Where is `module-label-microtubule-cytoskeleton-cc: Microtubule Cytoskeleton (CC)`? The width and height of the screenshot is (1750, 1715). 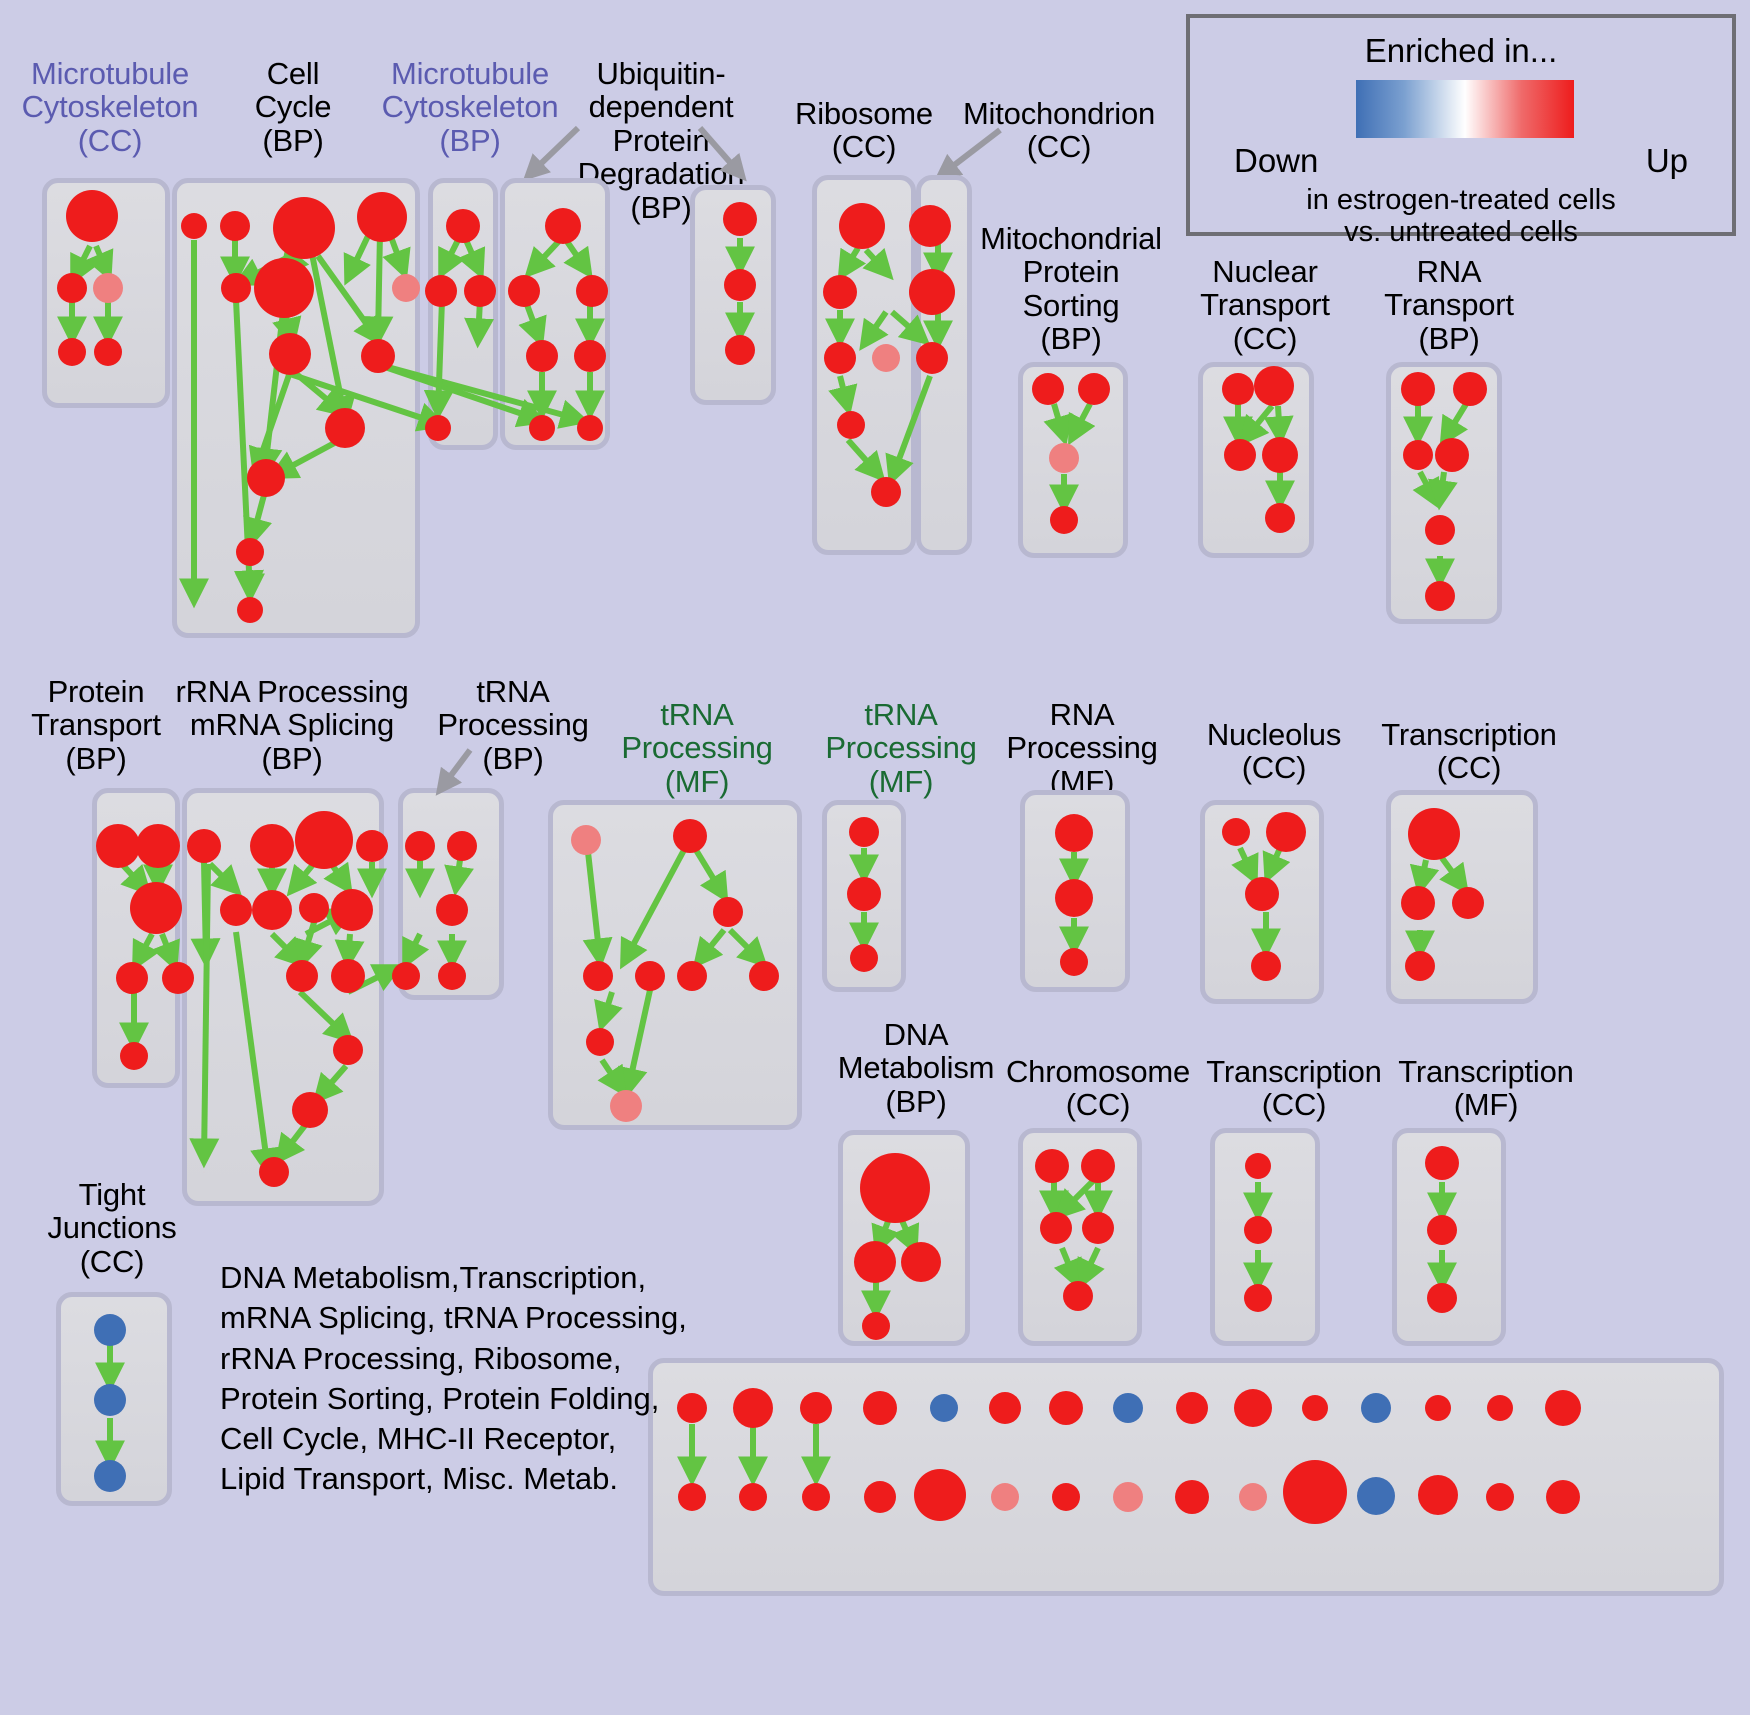 module-label-microtubule-cytoskeleton-cc: Microtubule Cytoskeleton (CC) is located at coordinates (110, 107).